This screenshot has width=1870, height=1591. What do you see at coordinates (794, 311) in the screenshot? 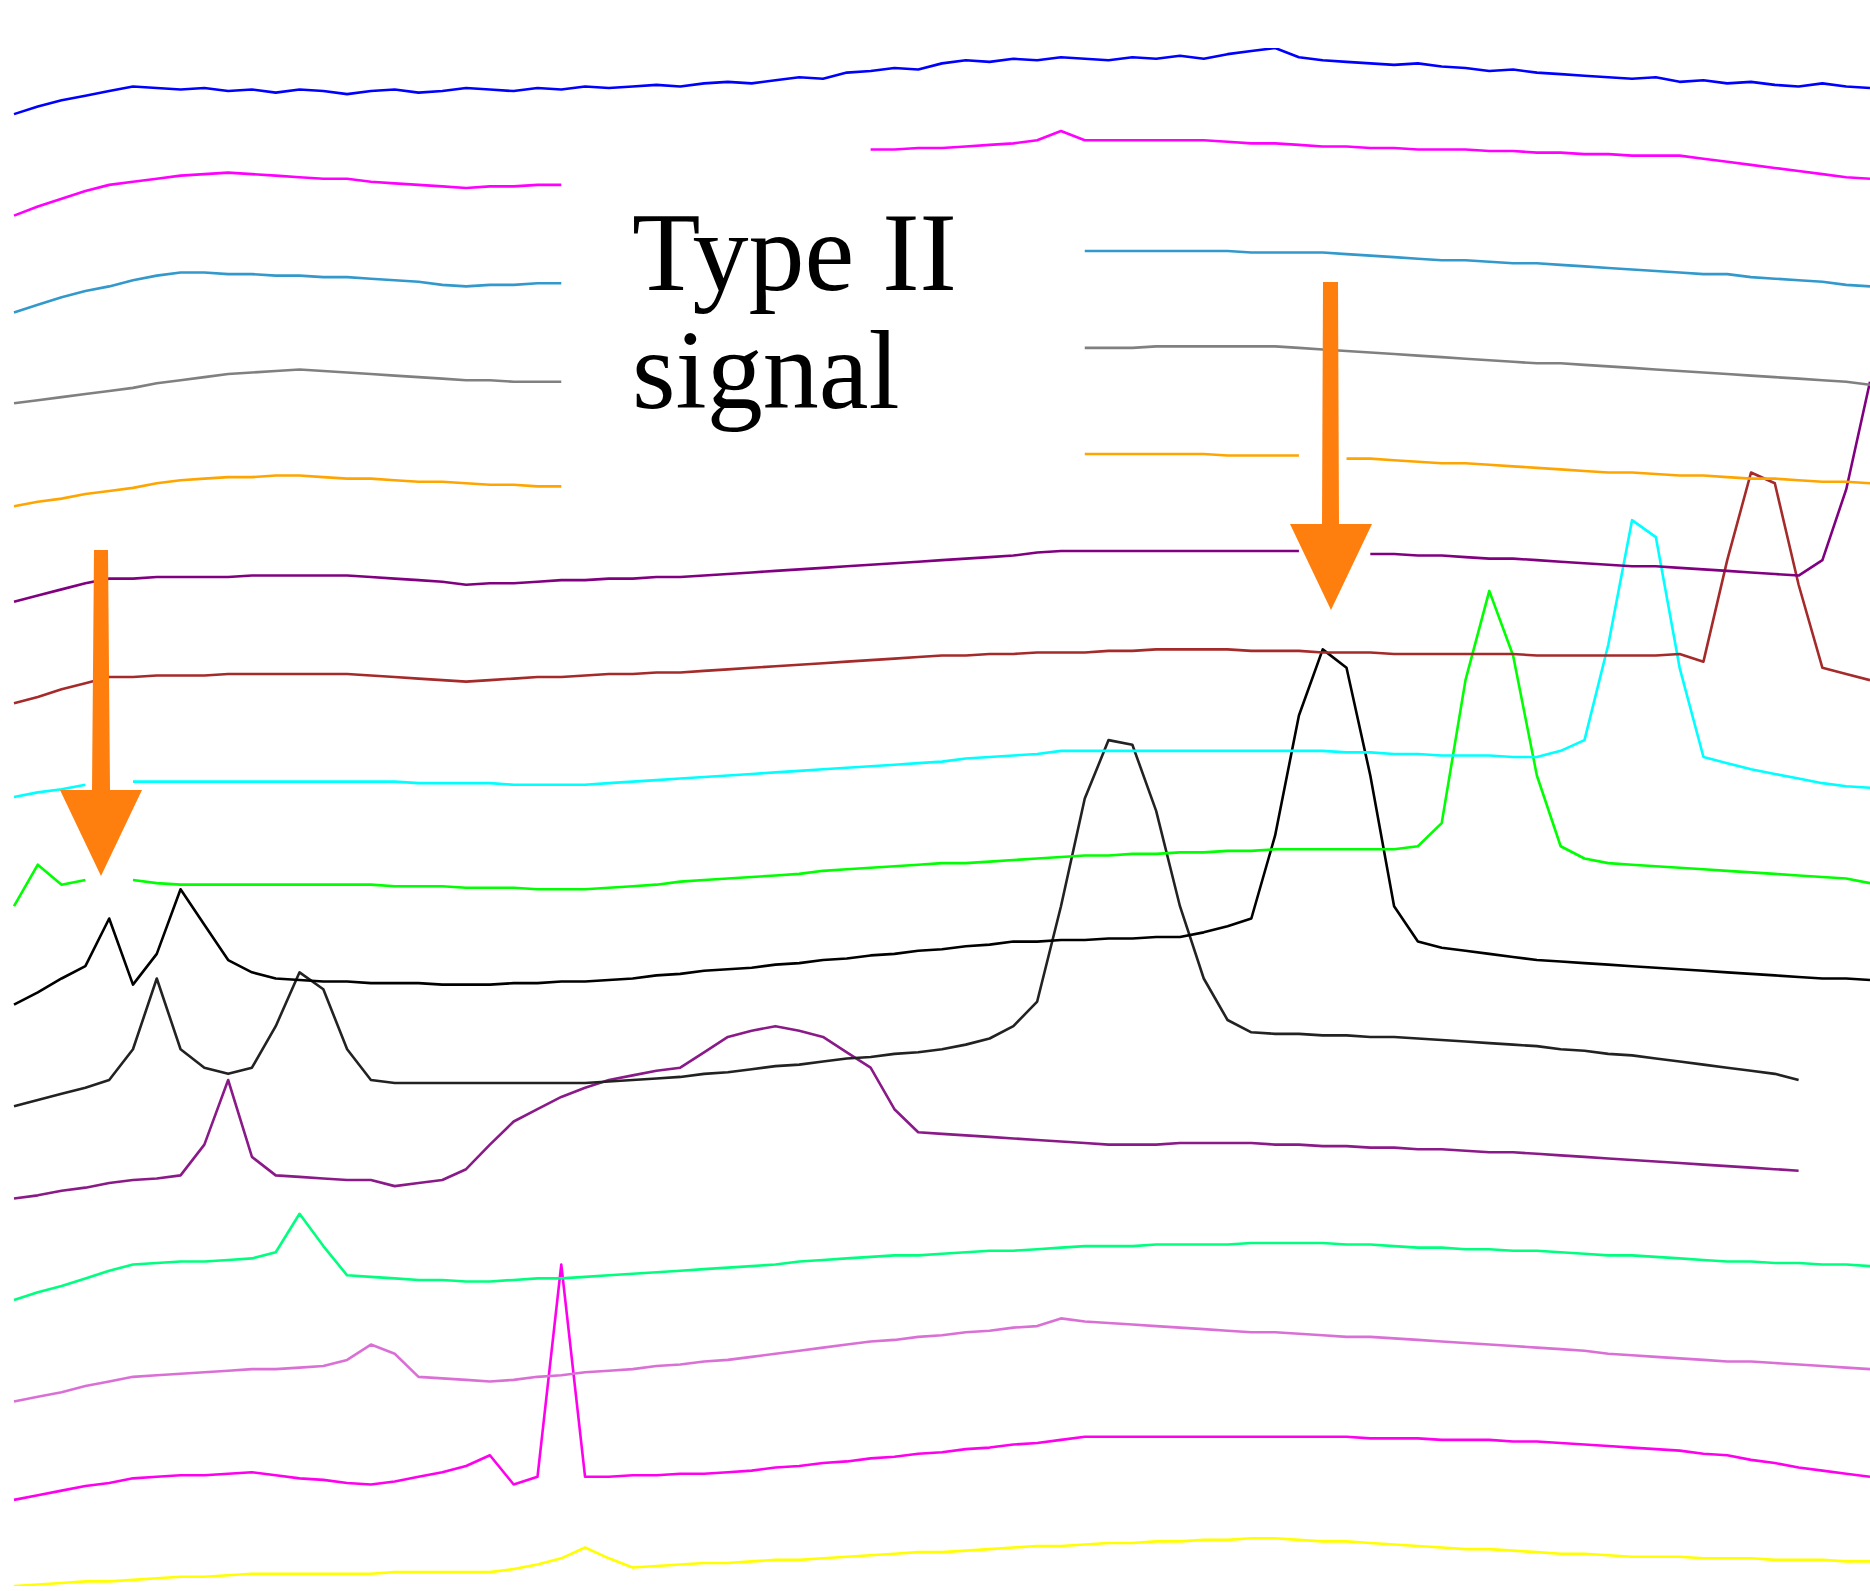
I see `annotation: Type II signal` at bounding box center [794, 311].